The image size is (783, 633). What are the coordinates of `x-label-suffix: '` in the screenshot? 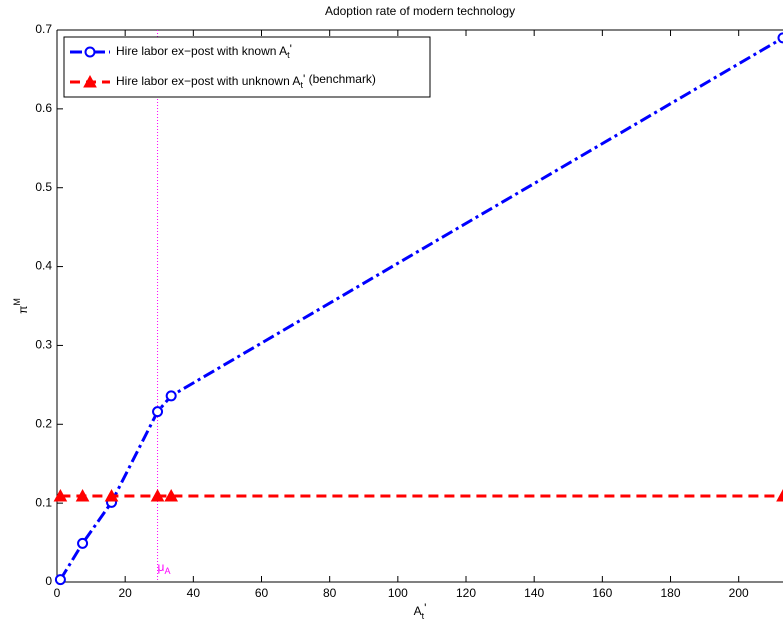 It's located at (425, 608).